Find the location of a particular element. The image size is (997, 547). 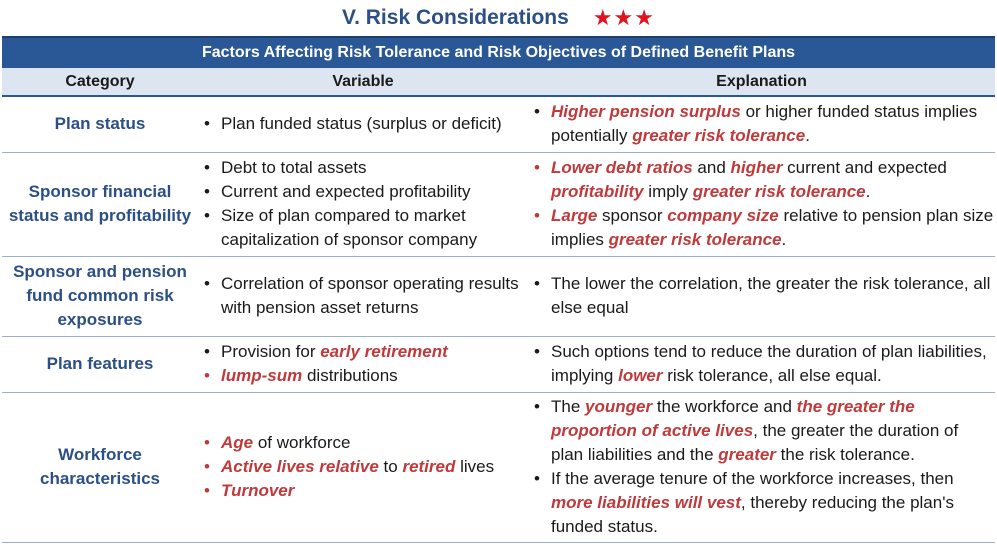

text-segment: to is located at coordinates (390, 466).